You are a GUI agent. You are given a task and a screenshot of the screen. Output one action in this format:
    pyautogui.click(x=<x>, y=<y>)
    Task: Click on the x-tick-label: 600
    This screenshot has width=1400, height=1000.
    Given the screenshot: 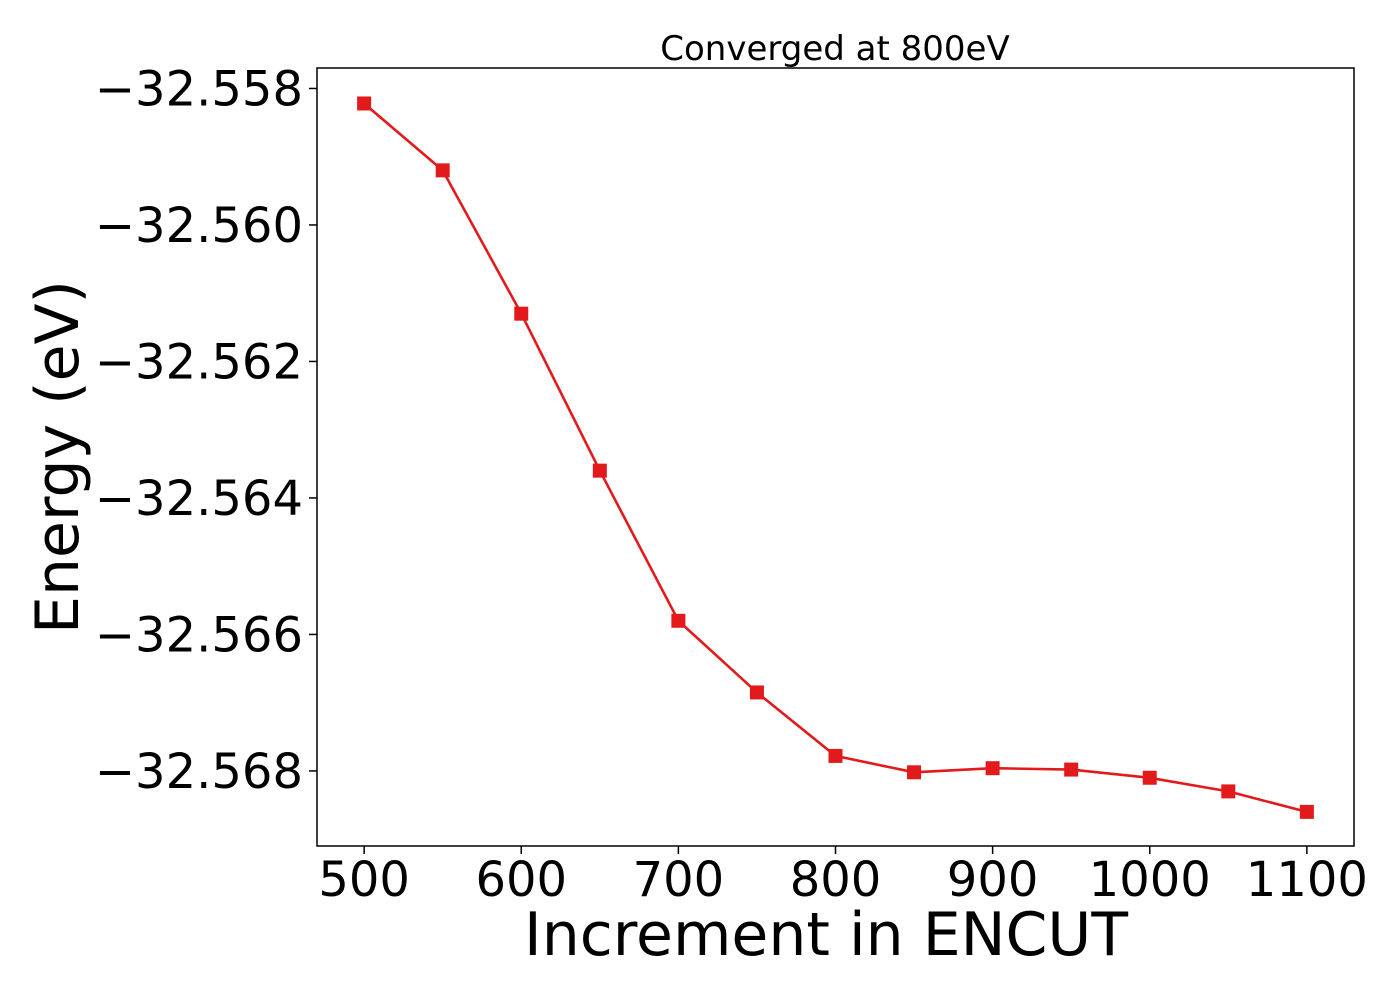 What is the action you would take?
    pyautogui.click(x=521, y=880)
    